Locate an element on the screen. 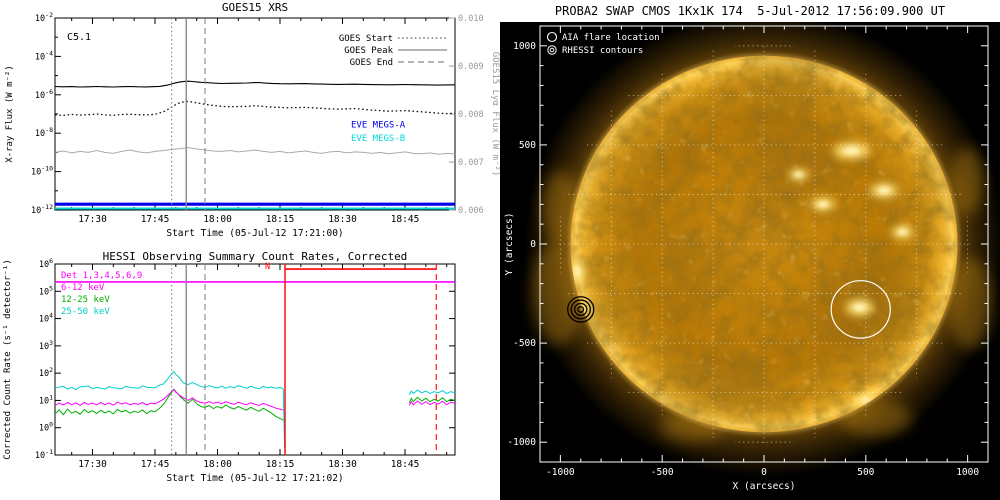 This screenshot has width=1000, height=500. y-tick-label: 10⁻¹⁰ is located at coordinates (42, 171).